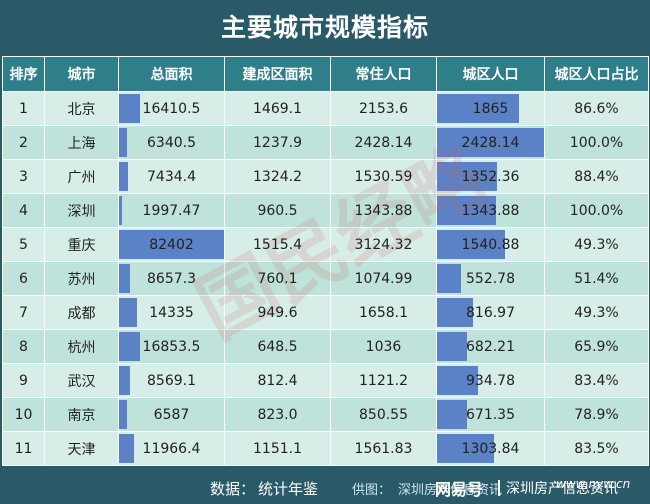  What do you see at coordinates (490, 278) in the screenshot?
I see `cell-urban-pop-value: 552.78` at bounding box center [490, 278].